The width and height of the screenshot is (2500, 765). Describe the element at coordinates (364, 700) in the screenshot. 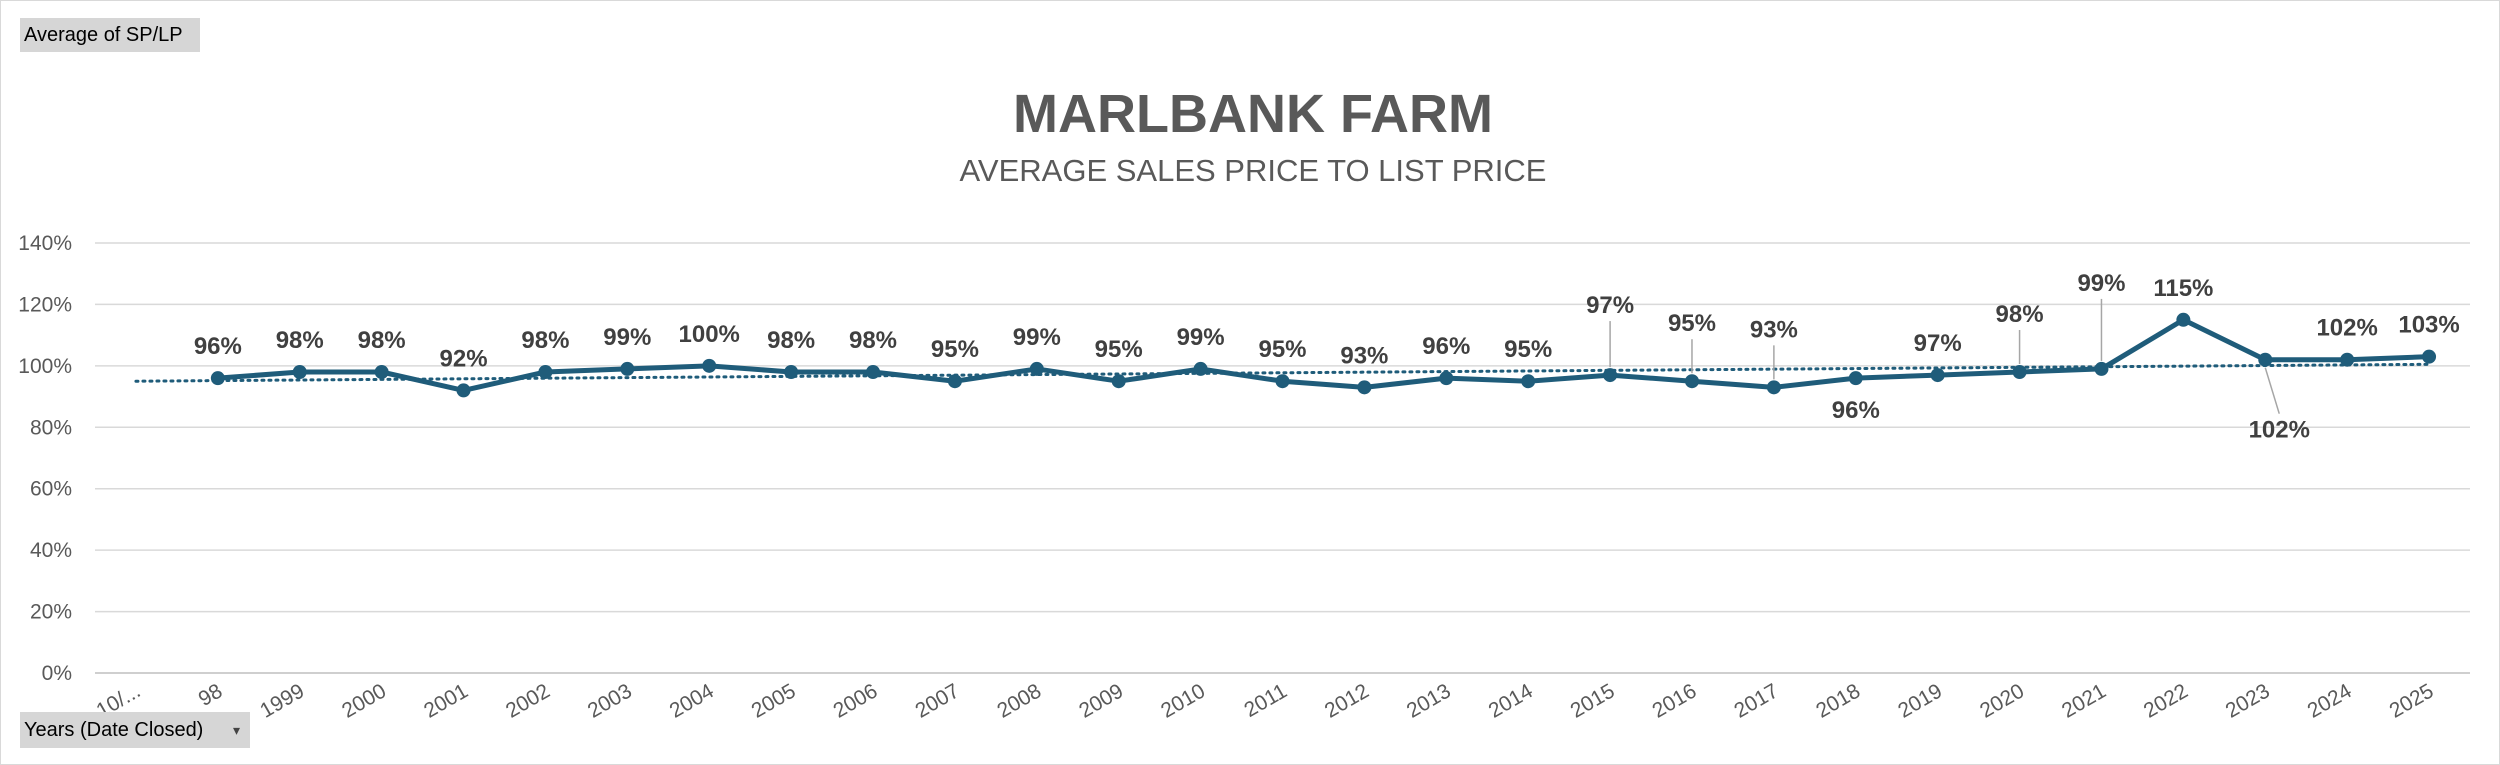

I see `x-tick-label: 2000` at that location.